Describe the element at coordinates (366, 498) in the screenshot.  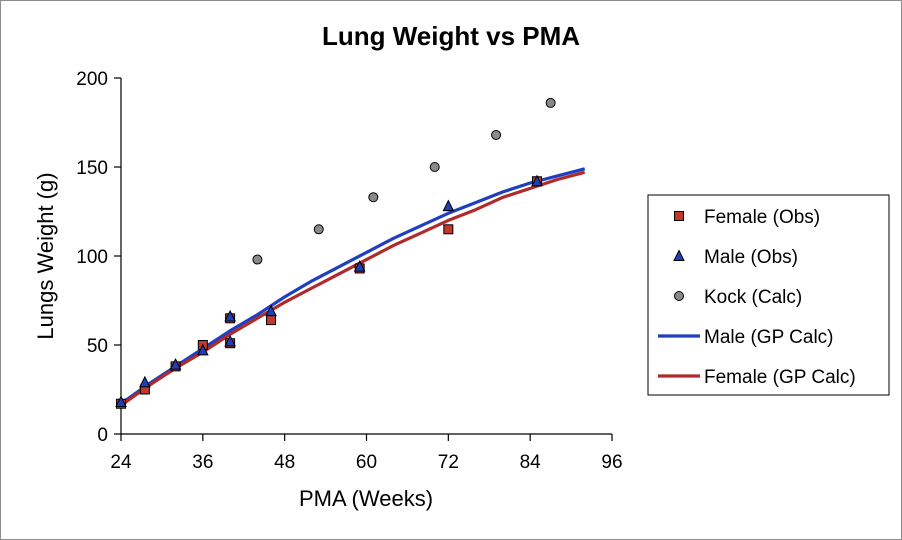
I see `x-axis-label: PMA (Weeks)` at that location.